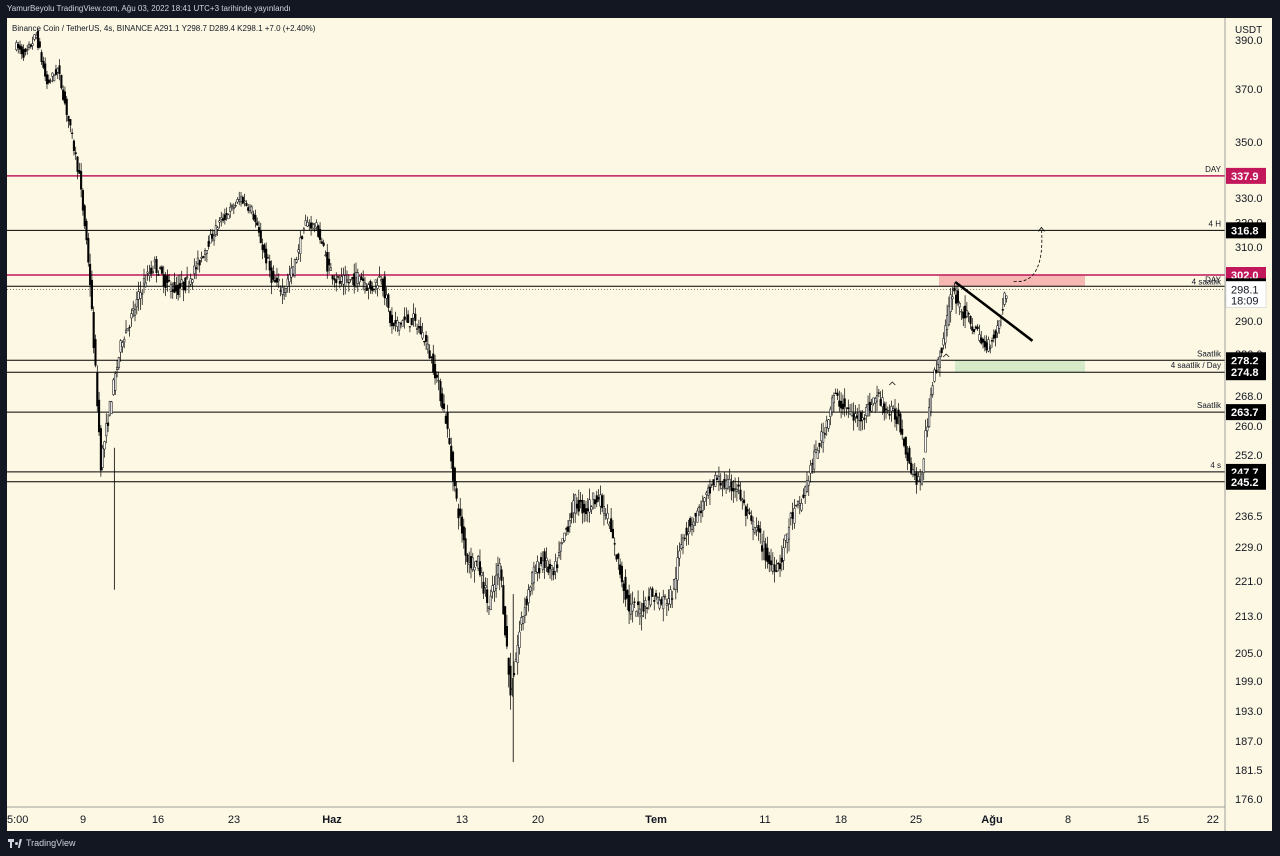 This screenshot has height=856, width=1280. I want to click on time-tick-label: 9, so click(83, 820).